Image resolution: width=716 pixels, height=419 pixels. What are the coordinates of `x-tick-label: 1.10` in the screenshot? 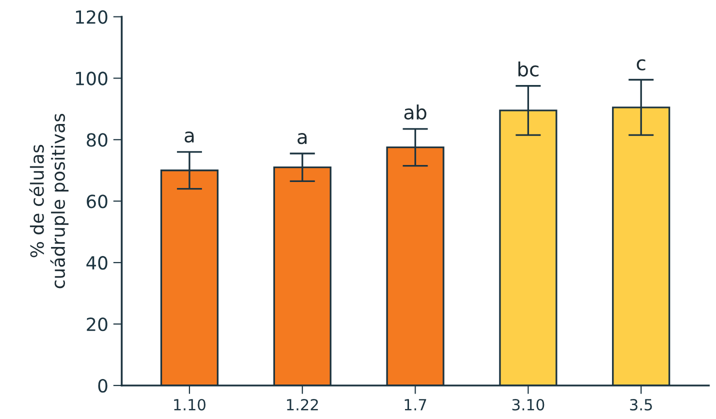 It's located at (190, 404).